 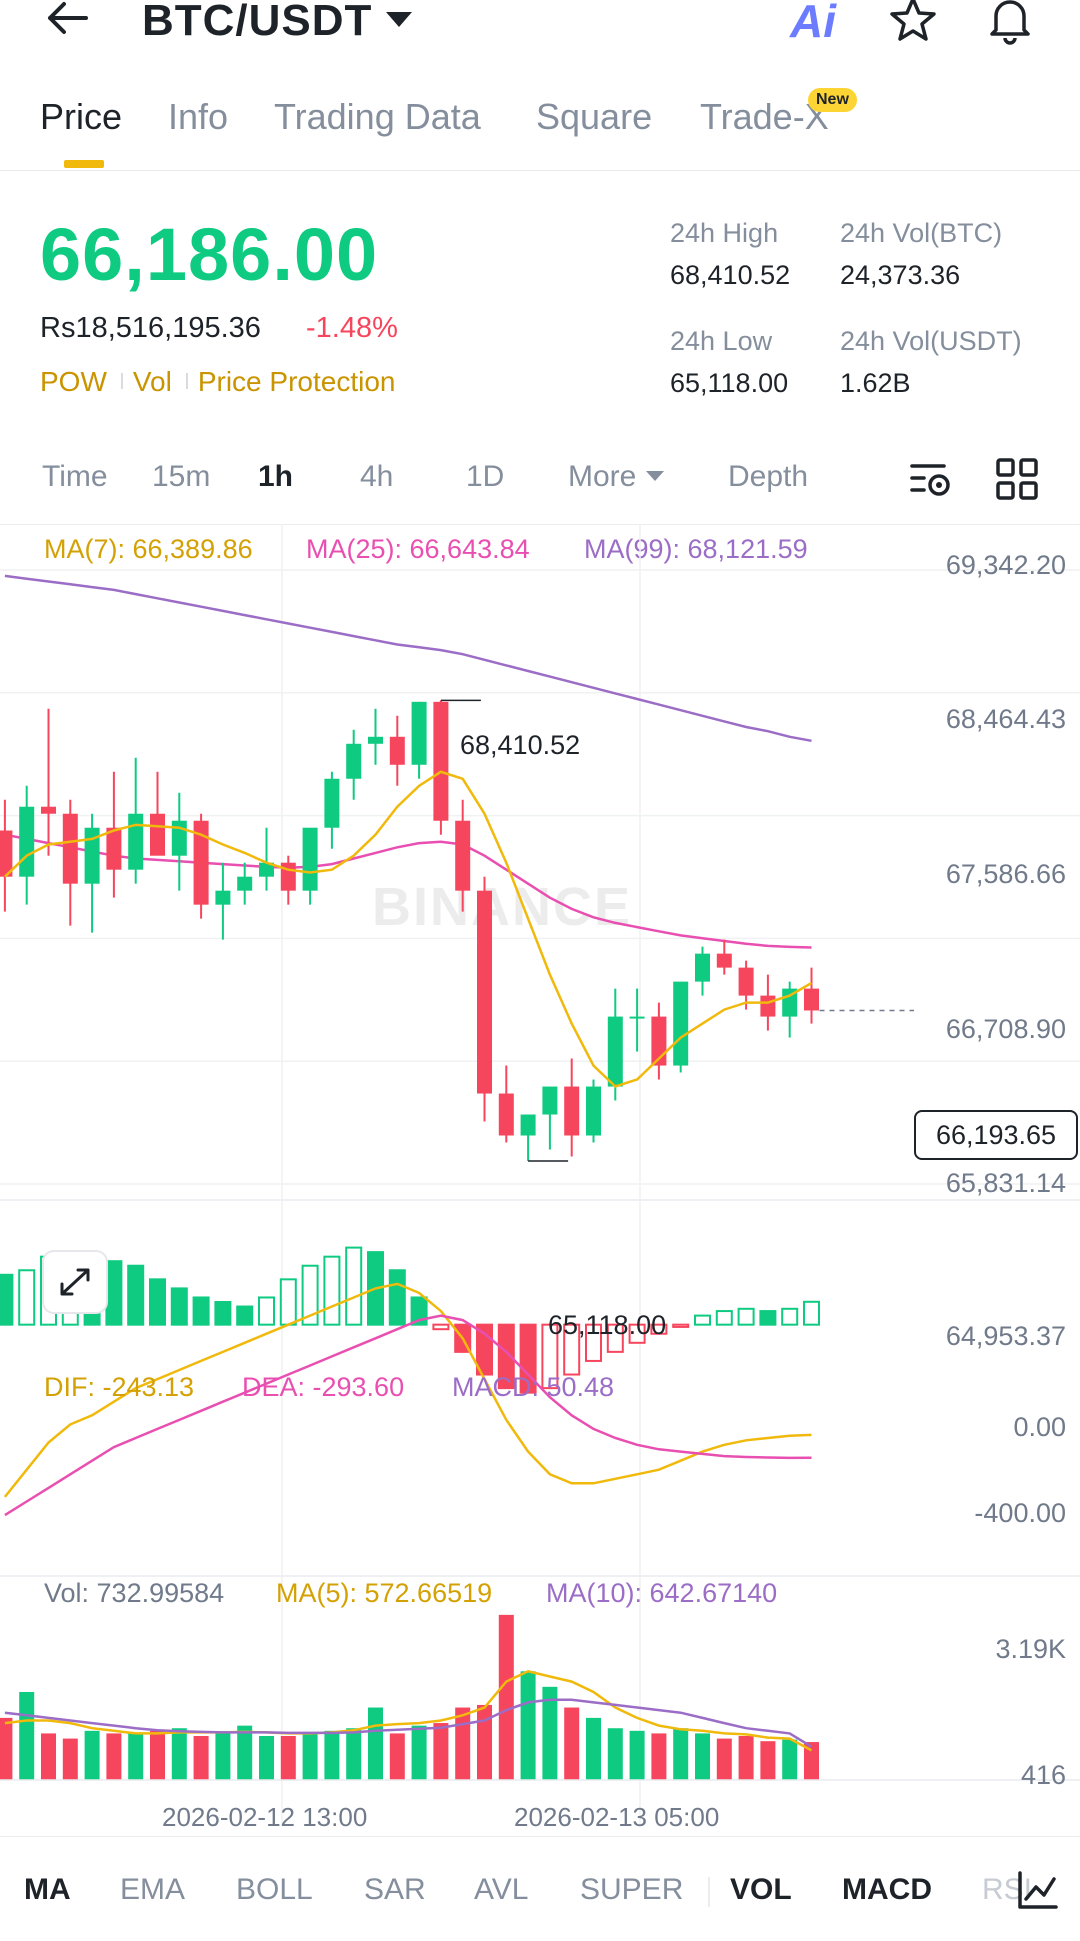 I want to click on indicator-settings-icon, so click(x=1037, y=1890).